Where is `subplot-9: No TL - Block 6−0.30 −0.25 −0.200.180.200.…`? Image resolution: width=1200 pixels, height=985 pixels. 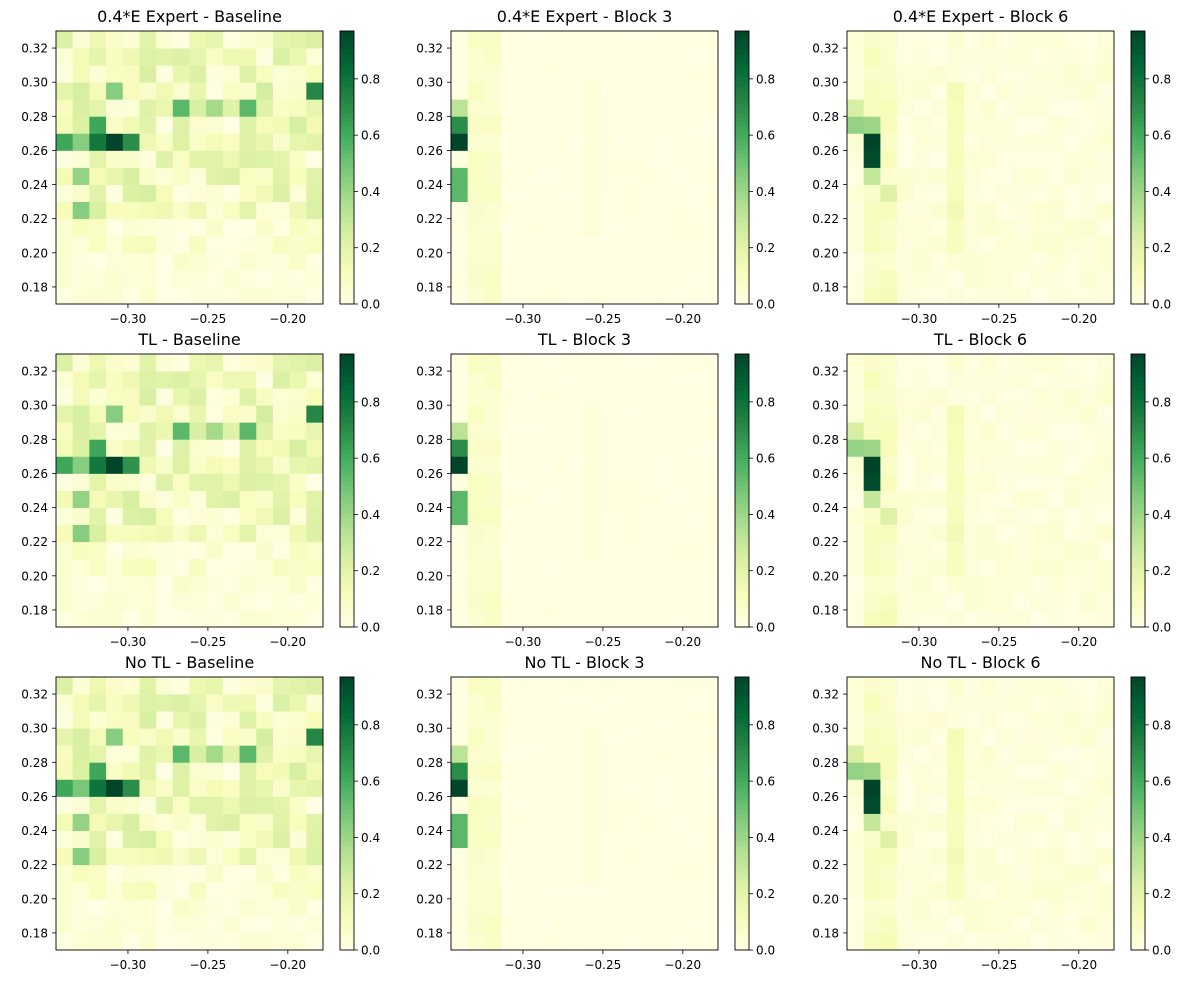 subplot-9: No TL - Block 6−0.30 −0.25 −0.200.180.200.… is located at coordinates (991, 812).